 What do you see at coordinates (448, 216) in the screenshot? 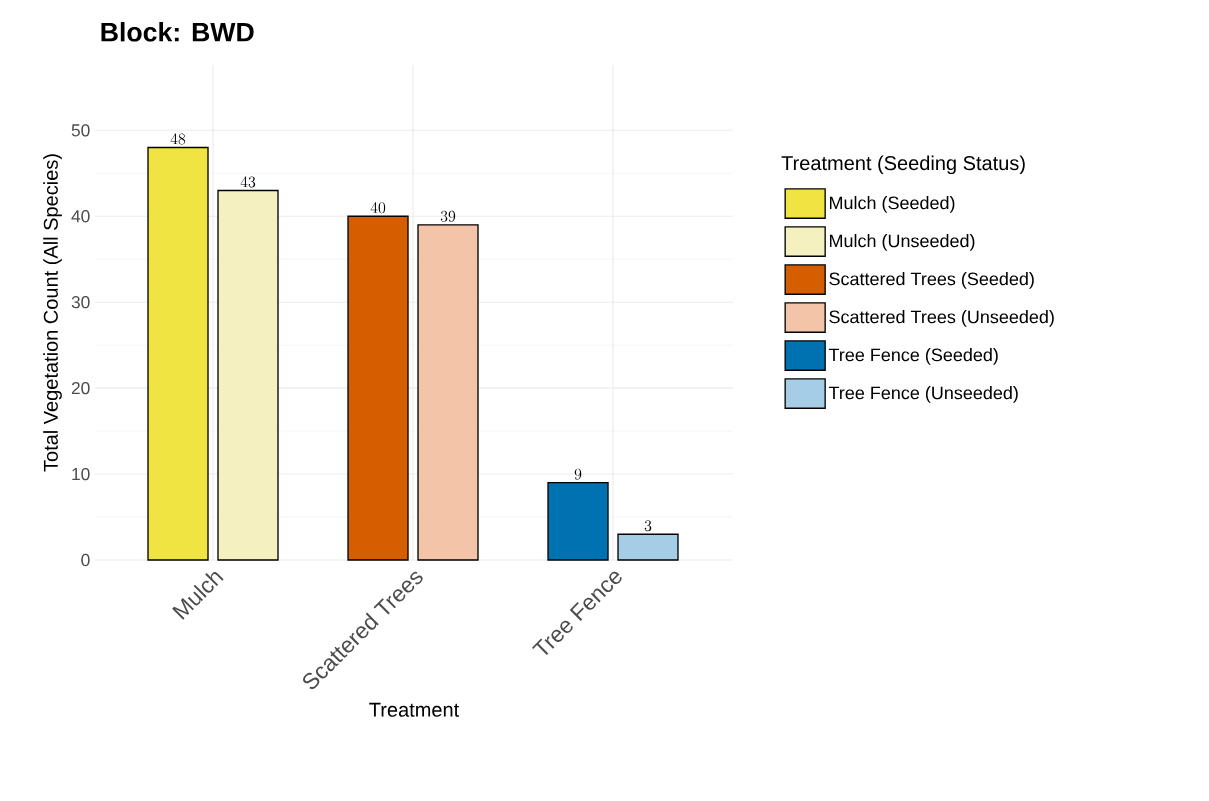
I see `data-label: 39` at bounding box center [448, 216].